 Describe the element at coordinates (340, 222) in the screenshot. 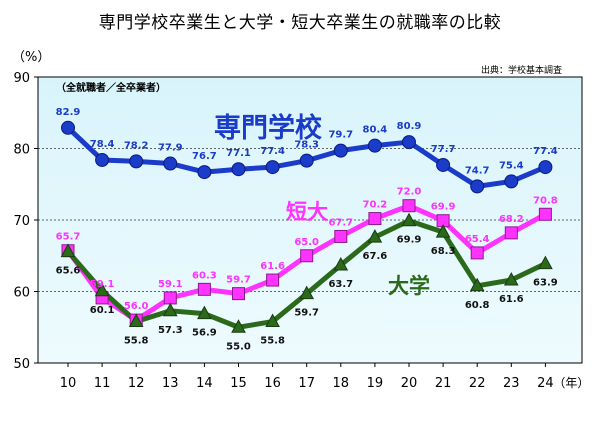

I see `junior-college-value-label: 67.7` at that location.